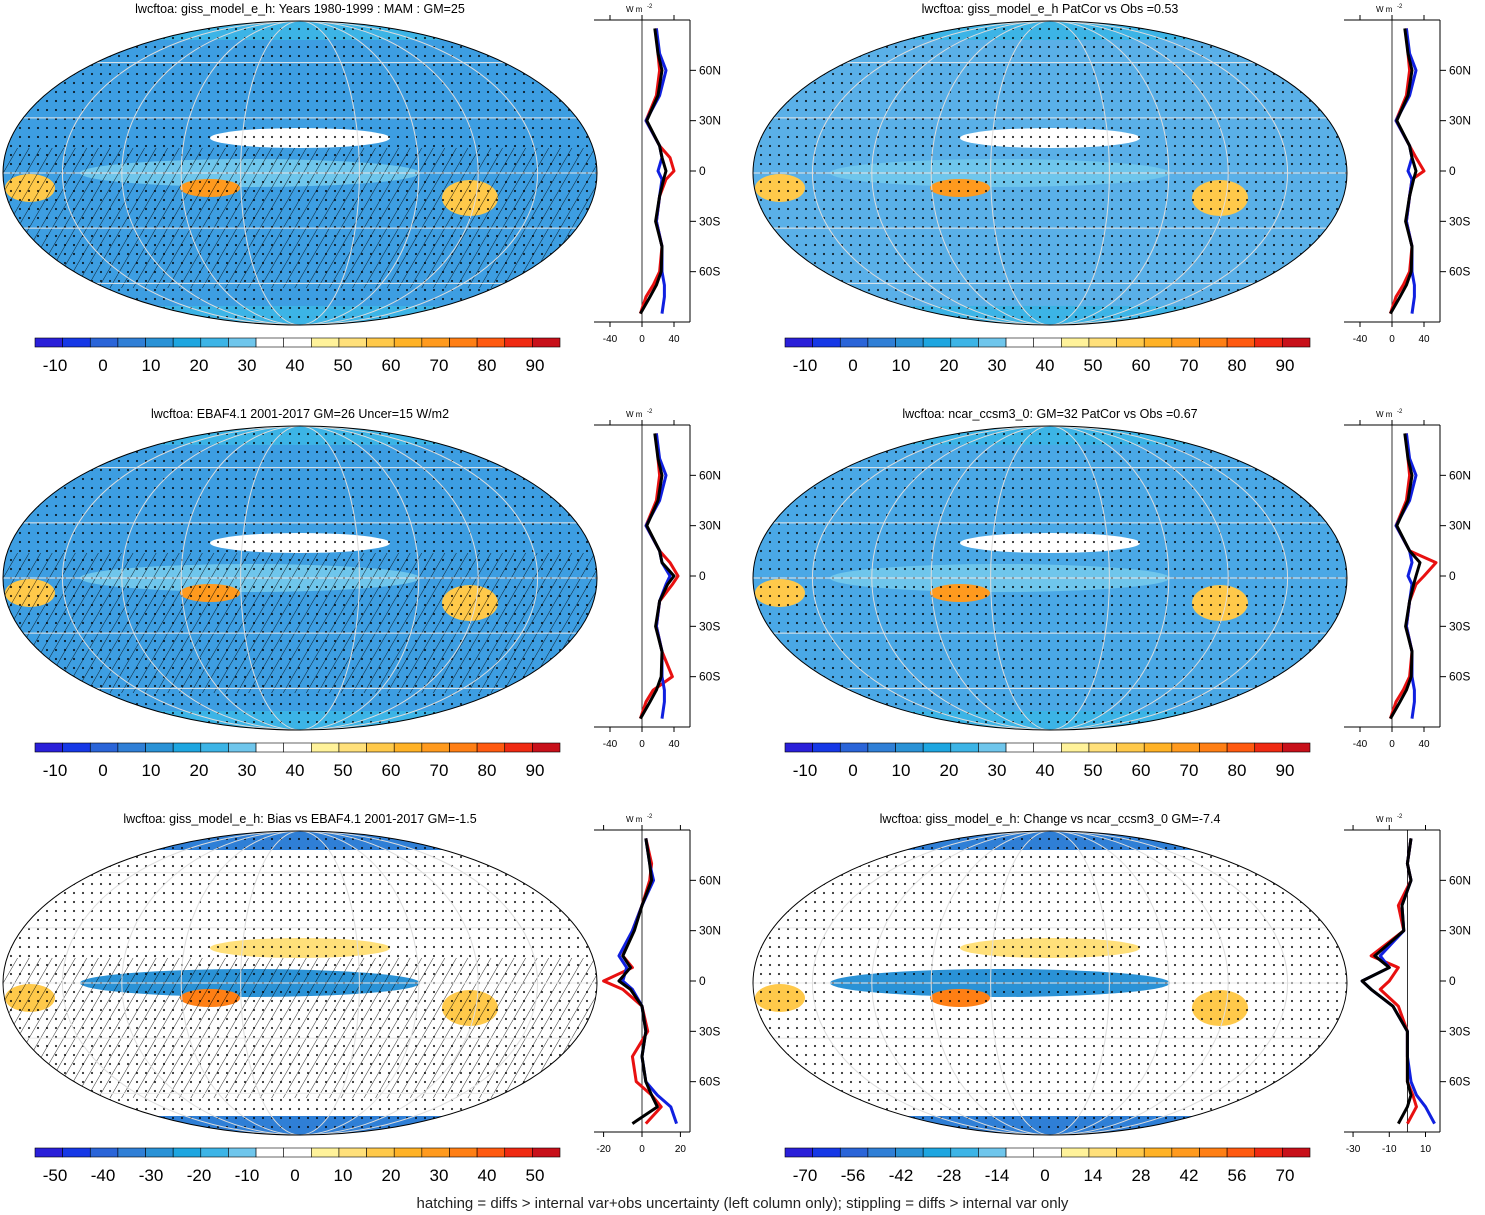  I want to click on map-outline, so click(300, 578).